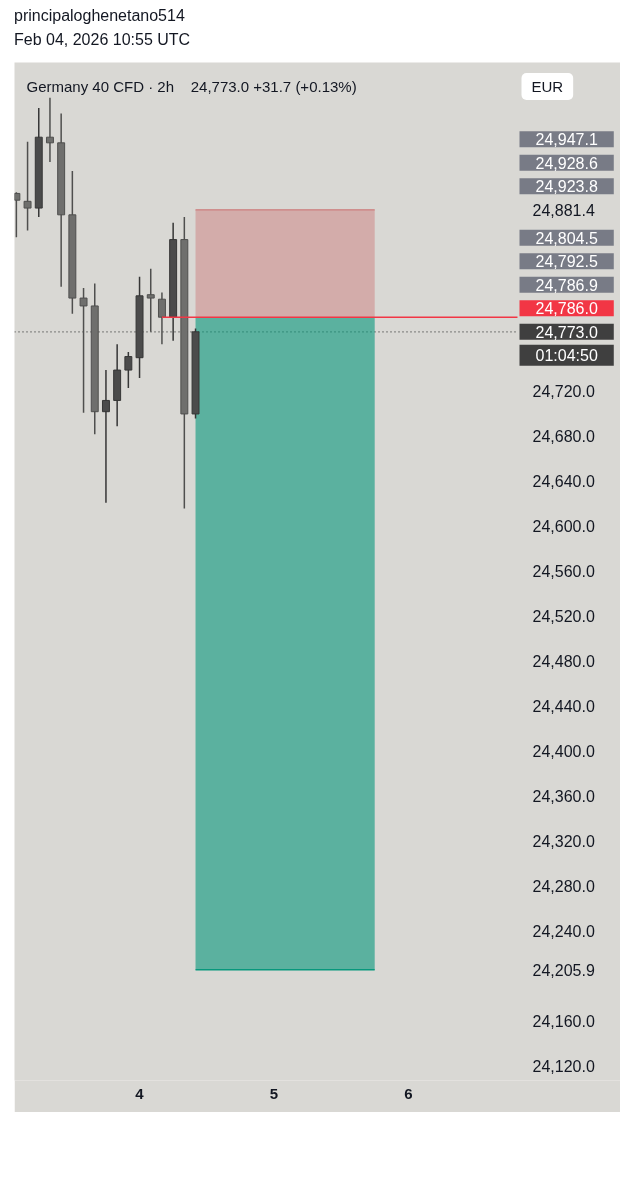 This screenshot has width=634, height=1200. I want to click on text: Feb 04, 2026 10:55 UTC, so click(102, 39).